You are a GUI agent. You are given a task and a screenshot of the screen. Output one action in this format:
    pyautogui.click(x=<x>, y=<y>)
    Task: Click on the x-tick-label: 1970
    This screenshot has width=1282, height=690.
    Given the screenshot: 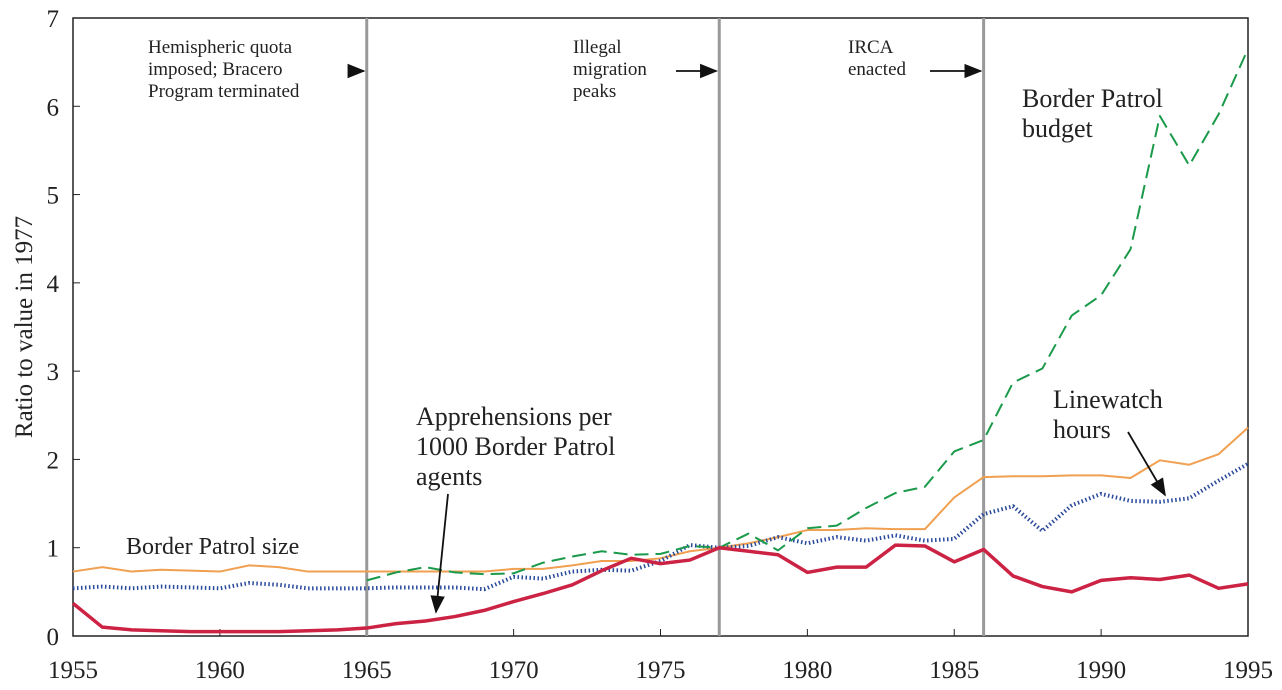 What is the action you would take?
    pyautogui.click(x=514, y=670)
    